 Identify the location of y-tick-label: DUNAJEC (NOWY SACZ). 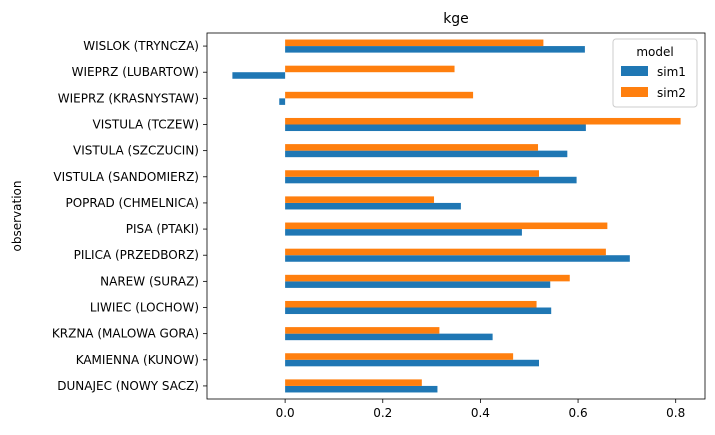
(128, 386).